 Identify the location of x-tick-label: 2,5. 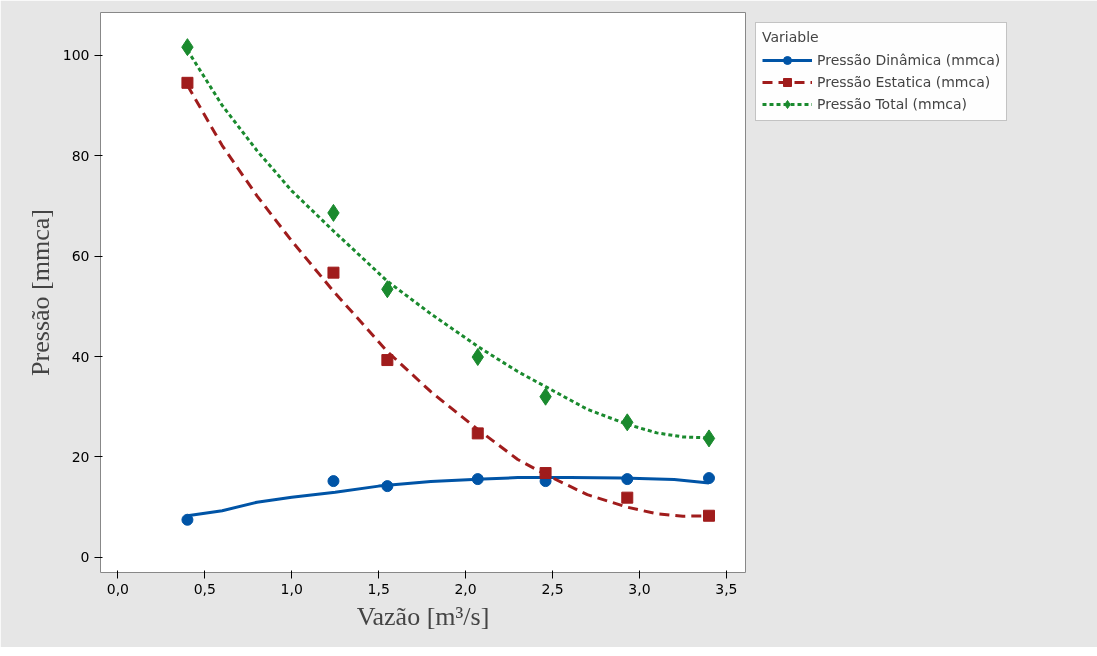
(552, 588).